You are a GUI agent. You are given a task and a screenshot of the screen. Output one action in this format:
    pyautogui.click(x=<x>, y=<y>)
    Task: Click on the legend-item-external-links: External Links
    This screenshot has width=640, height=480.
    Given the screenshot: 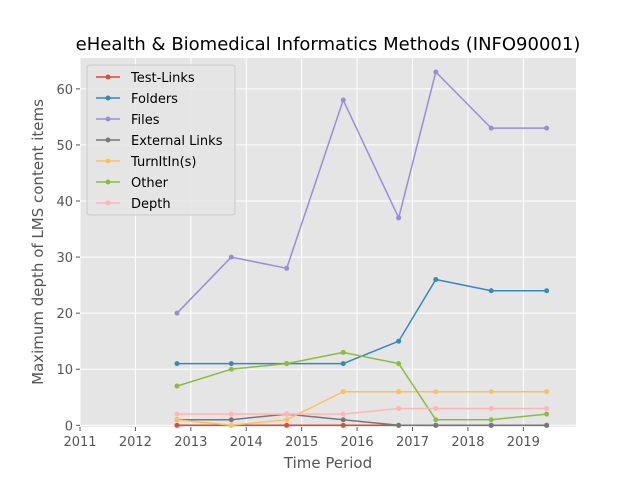 What is the action you would take?
    pyautogui.click(x=159, y=141)
    